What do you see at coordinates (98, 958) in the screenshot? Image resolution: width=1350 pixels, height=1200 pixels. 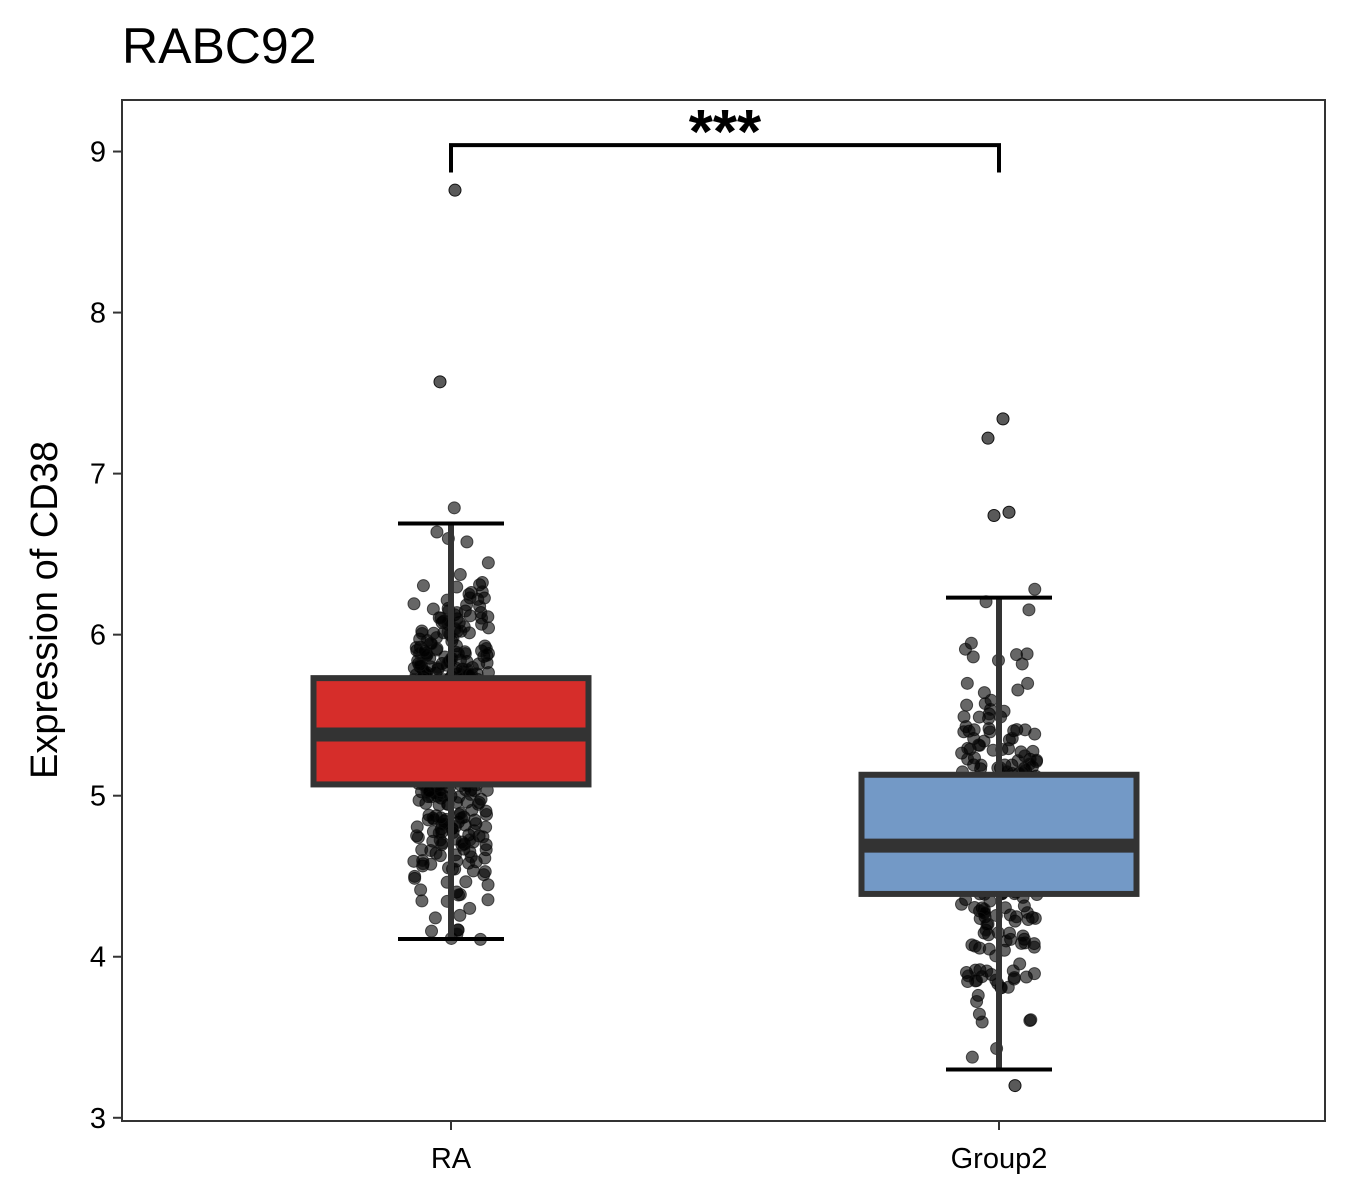 I see `y-tick-label: 4` at bounding box center [98, 958].